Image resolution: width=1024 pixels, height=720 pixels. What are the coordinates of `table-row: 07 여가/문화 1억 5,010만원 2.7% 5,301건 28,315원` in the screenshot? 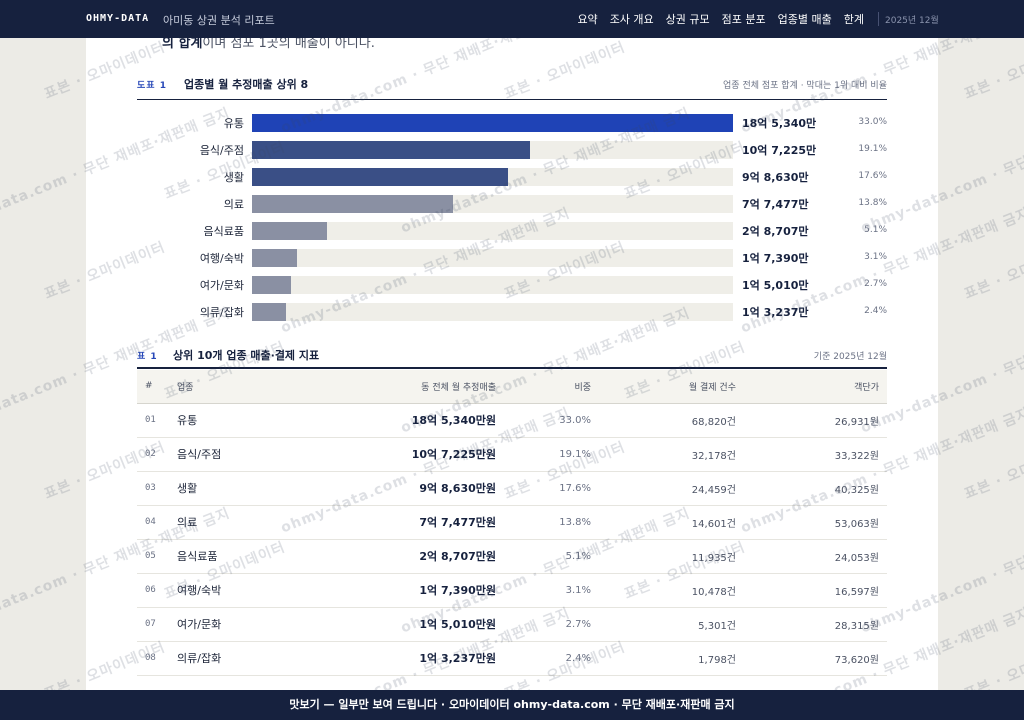 It's located at (512, 624).